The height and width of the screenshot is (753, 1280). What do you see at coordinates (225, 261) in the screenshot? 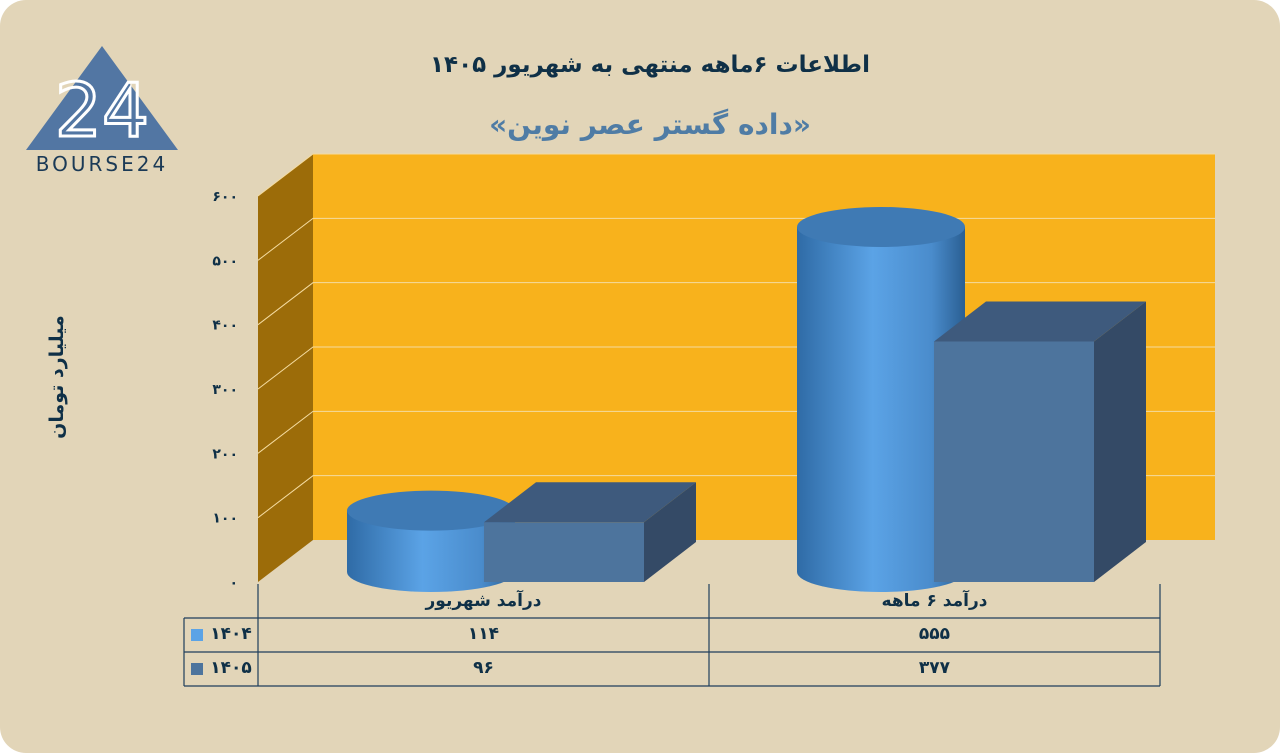
I see `y-tick-label: ۵۰۰` at bounding box center [225, 261].